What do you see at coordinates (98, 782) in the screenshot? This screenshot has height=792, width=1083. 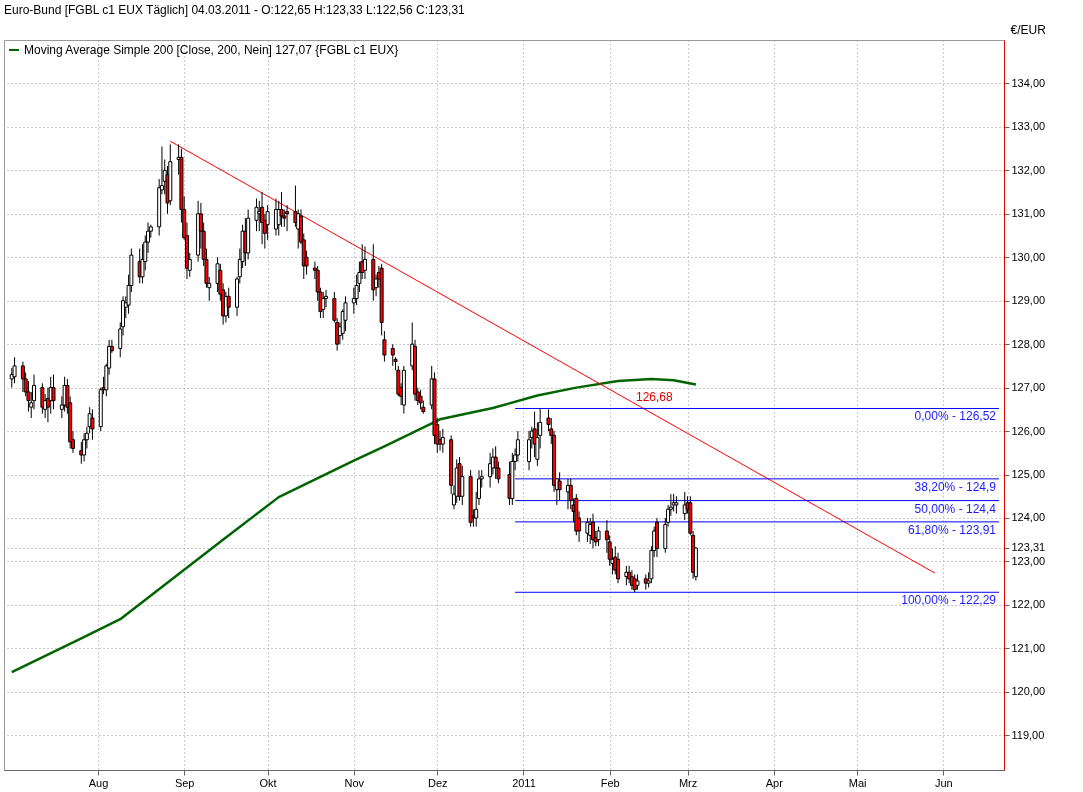 I see `x-tick-label: Aug` at bounding box center [98, 782].